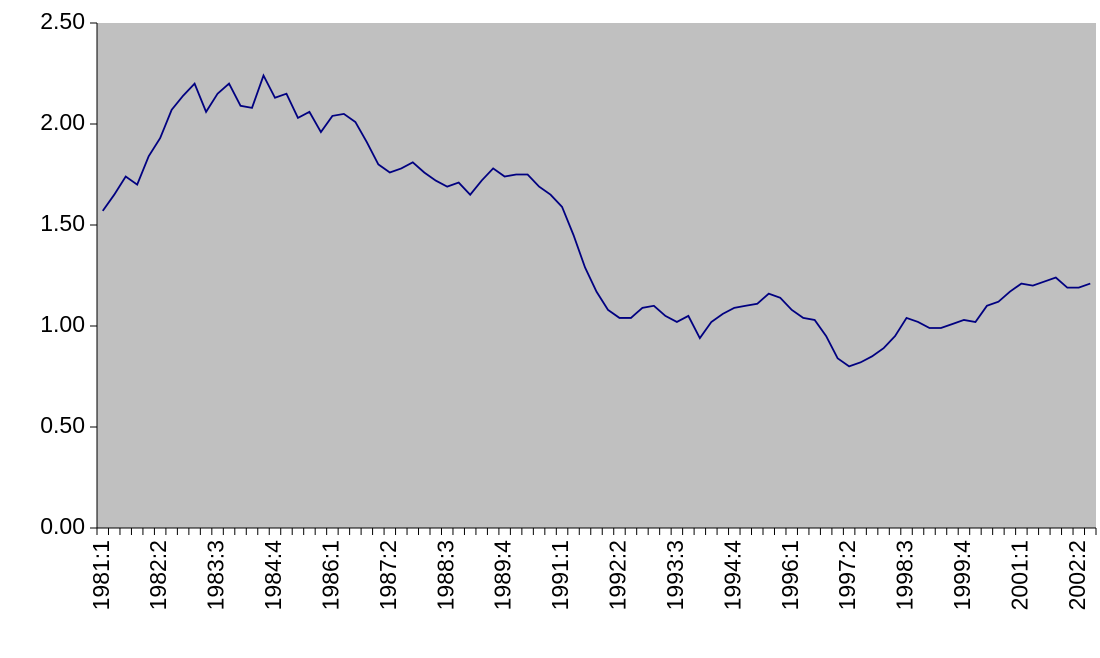  I want to click on x-tick-label: 1987:2, so click(388, 575).